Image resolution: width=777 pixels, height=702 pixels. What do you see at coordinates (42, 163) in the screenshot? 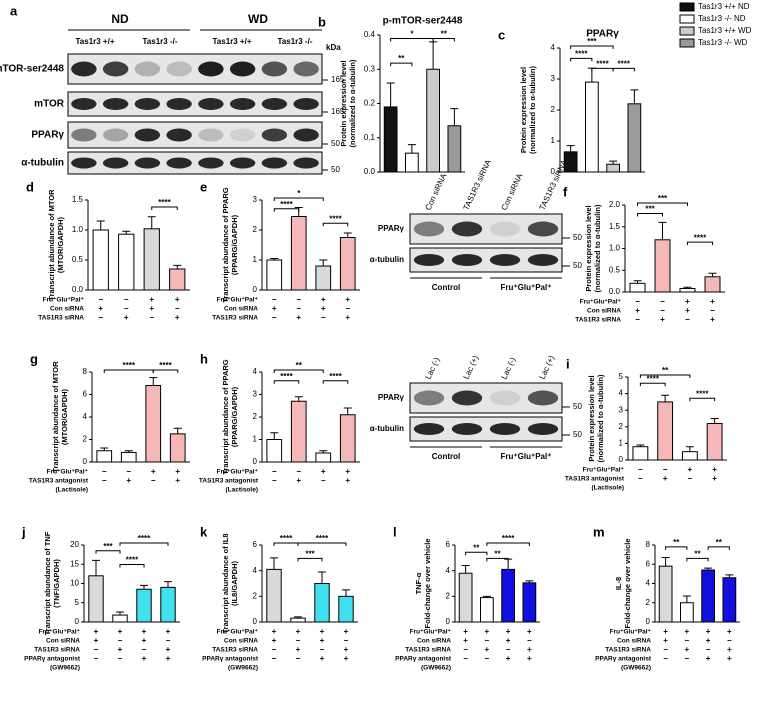
I see `row-label: α-tubulin` at bounding box center [42, 163].